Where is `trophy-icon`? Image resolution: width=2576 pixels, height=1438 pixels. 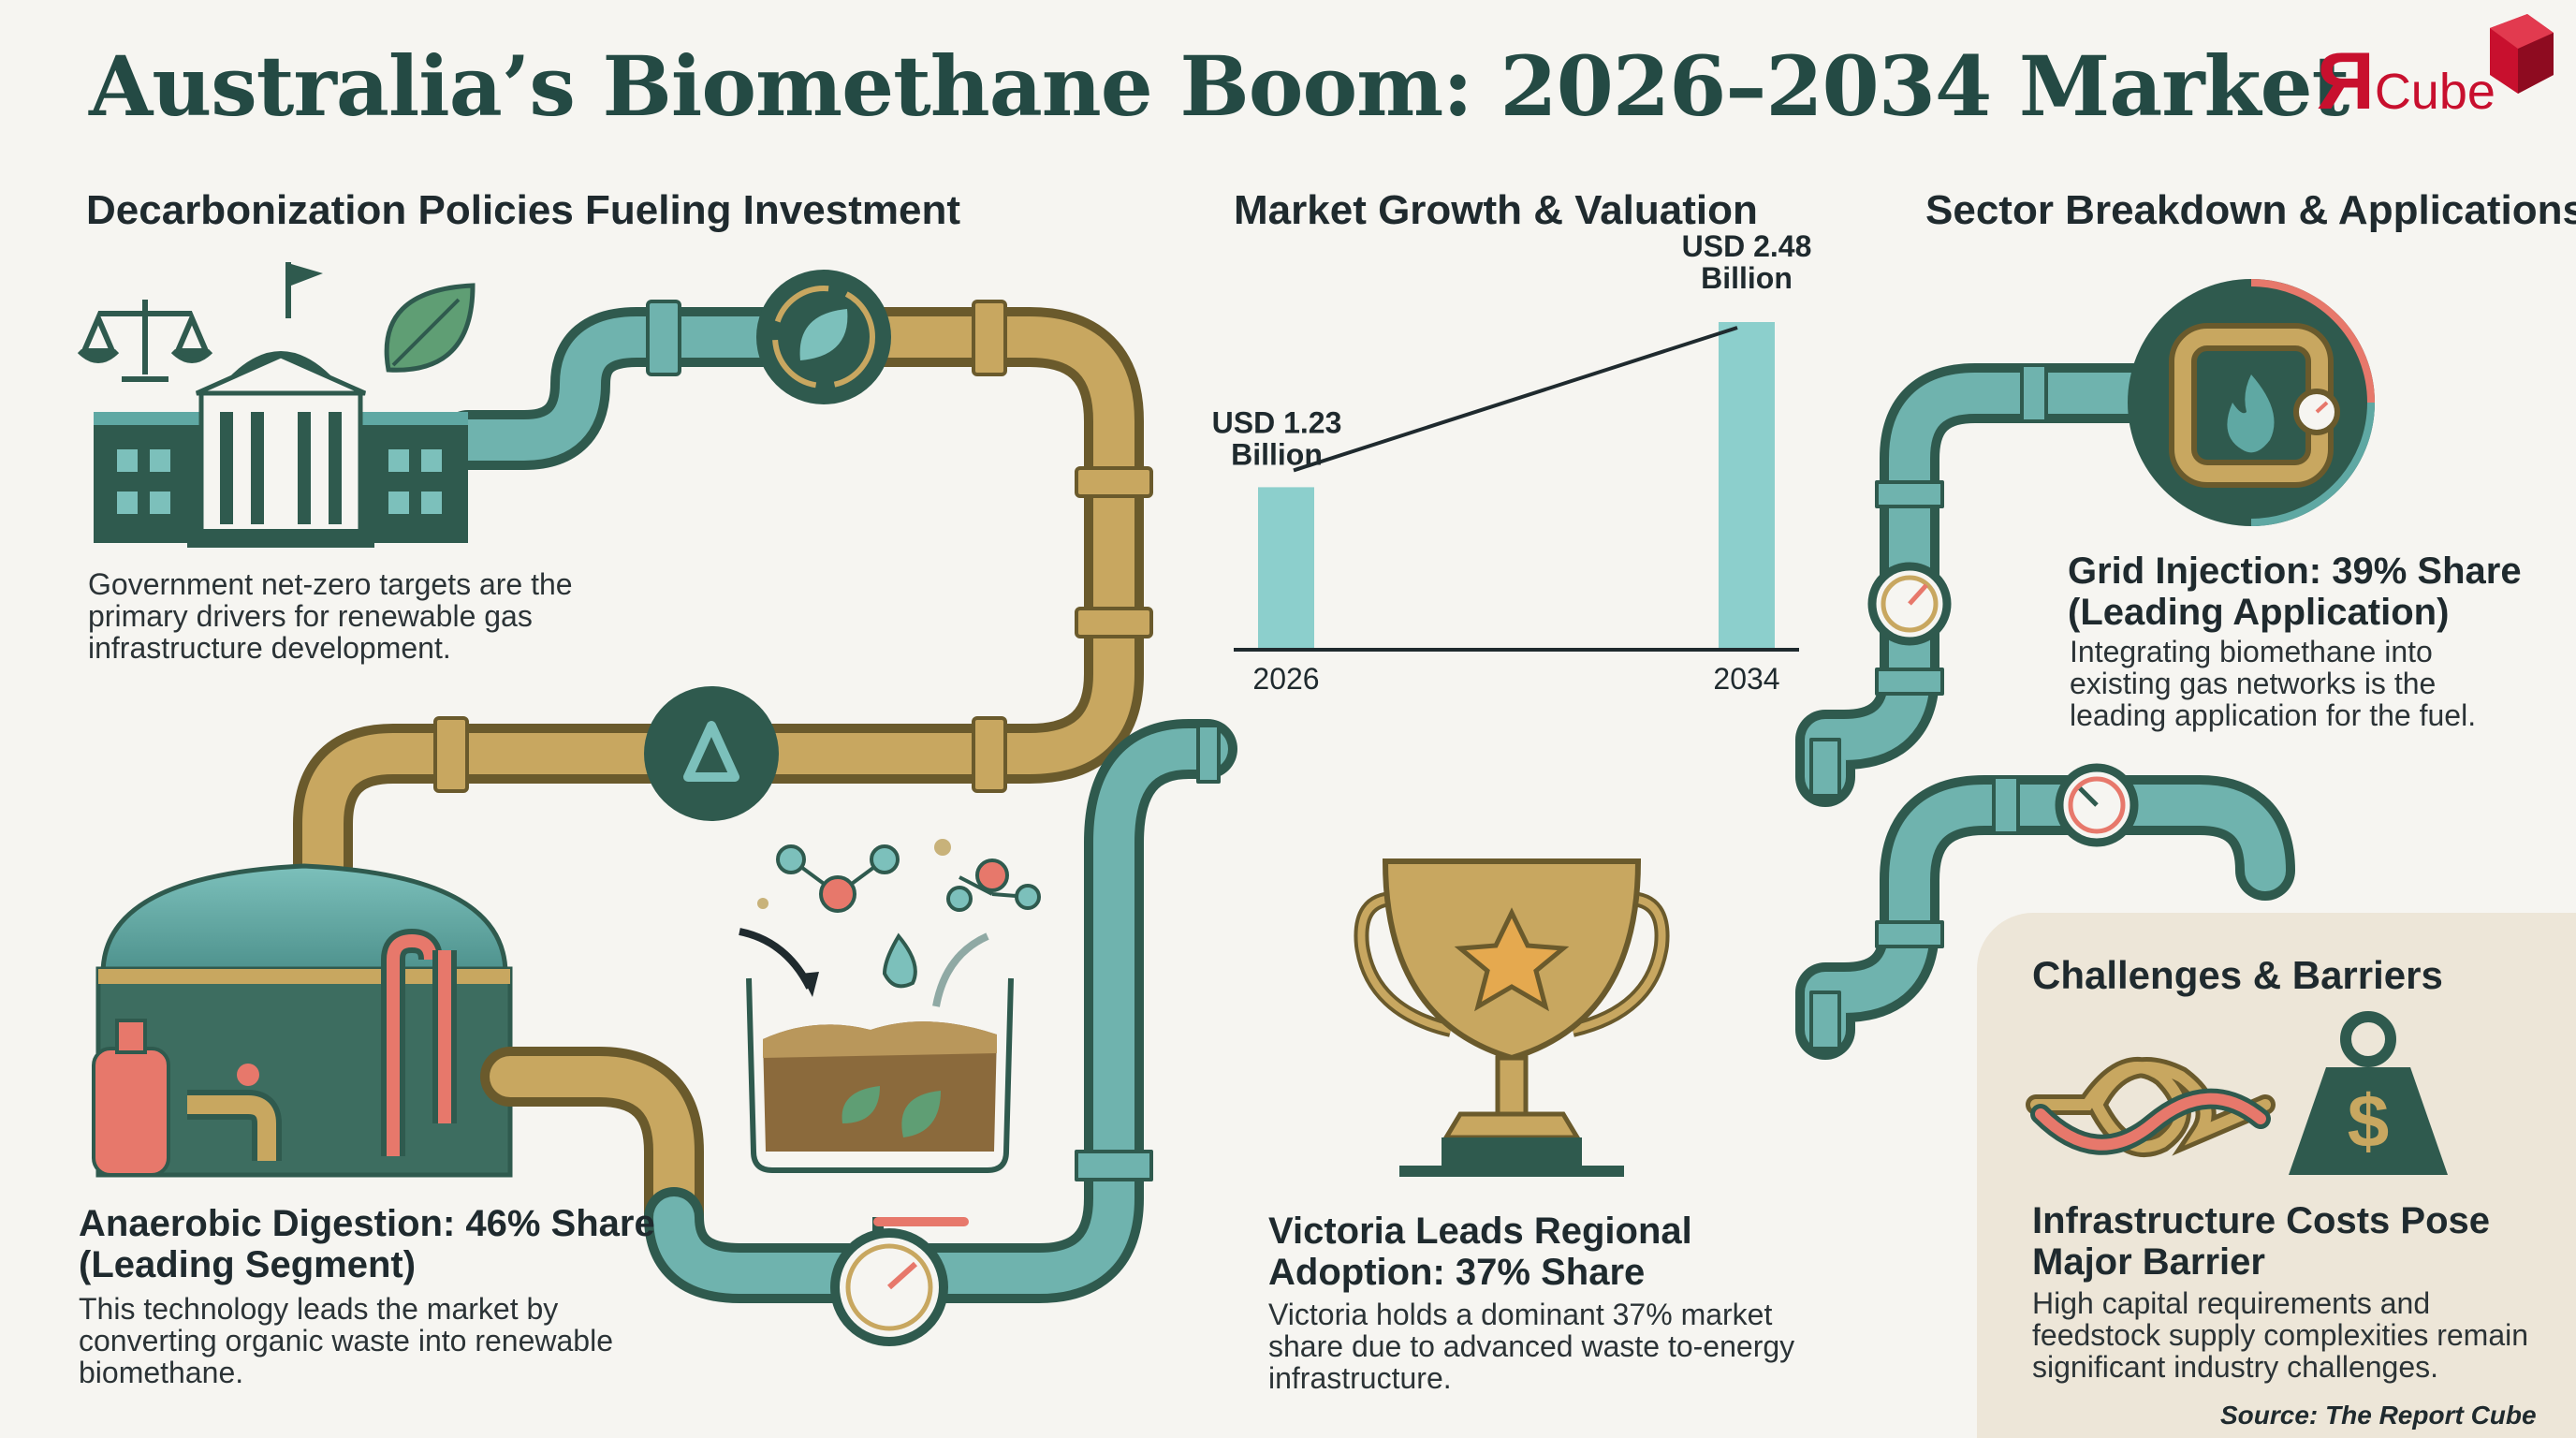 trophy-icon is located at coordinates (1512, 1017).